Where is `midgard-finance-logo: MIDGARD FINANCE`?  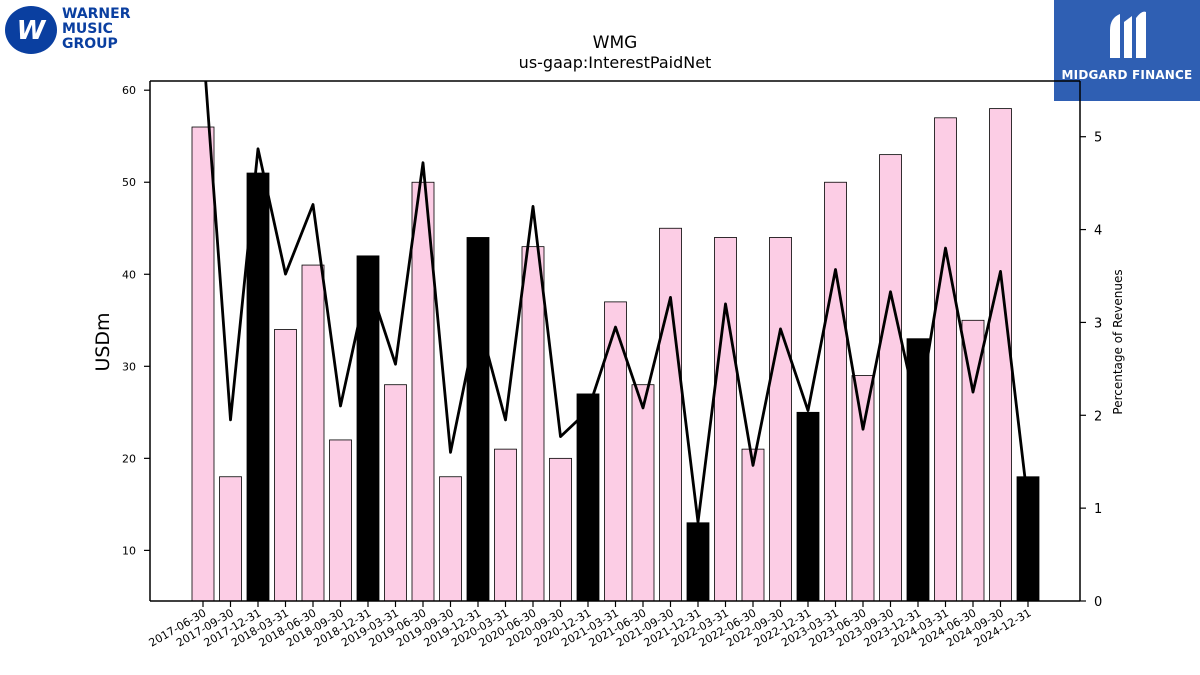 midgard-finance-logo: MIDGARD FINANCE is located at coordinates (1127, 50).